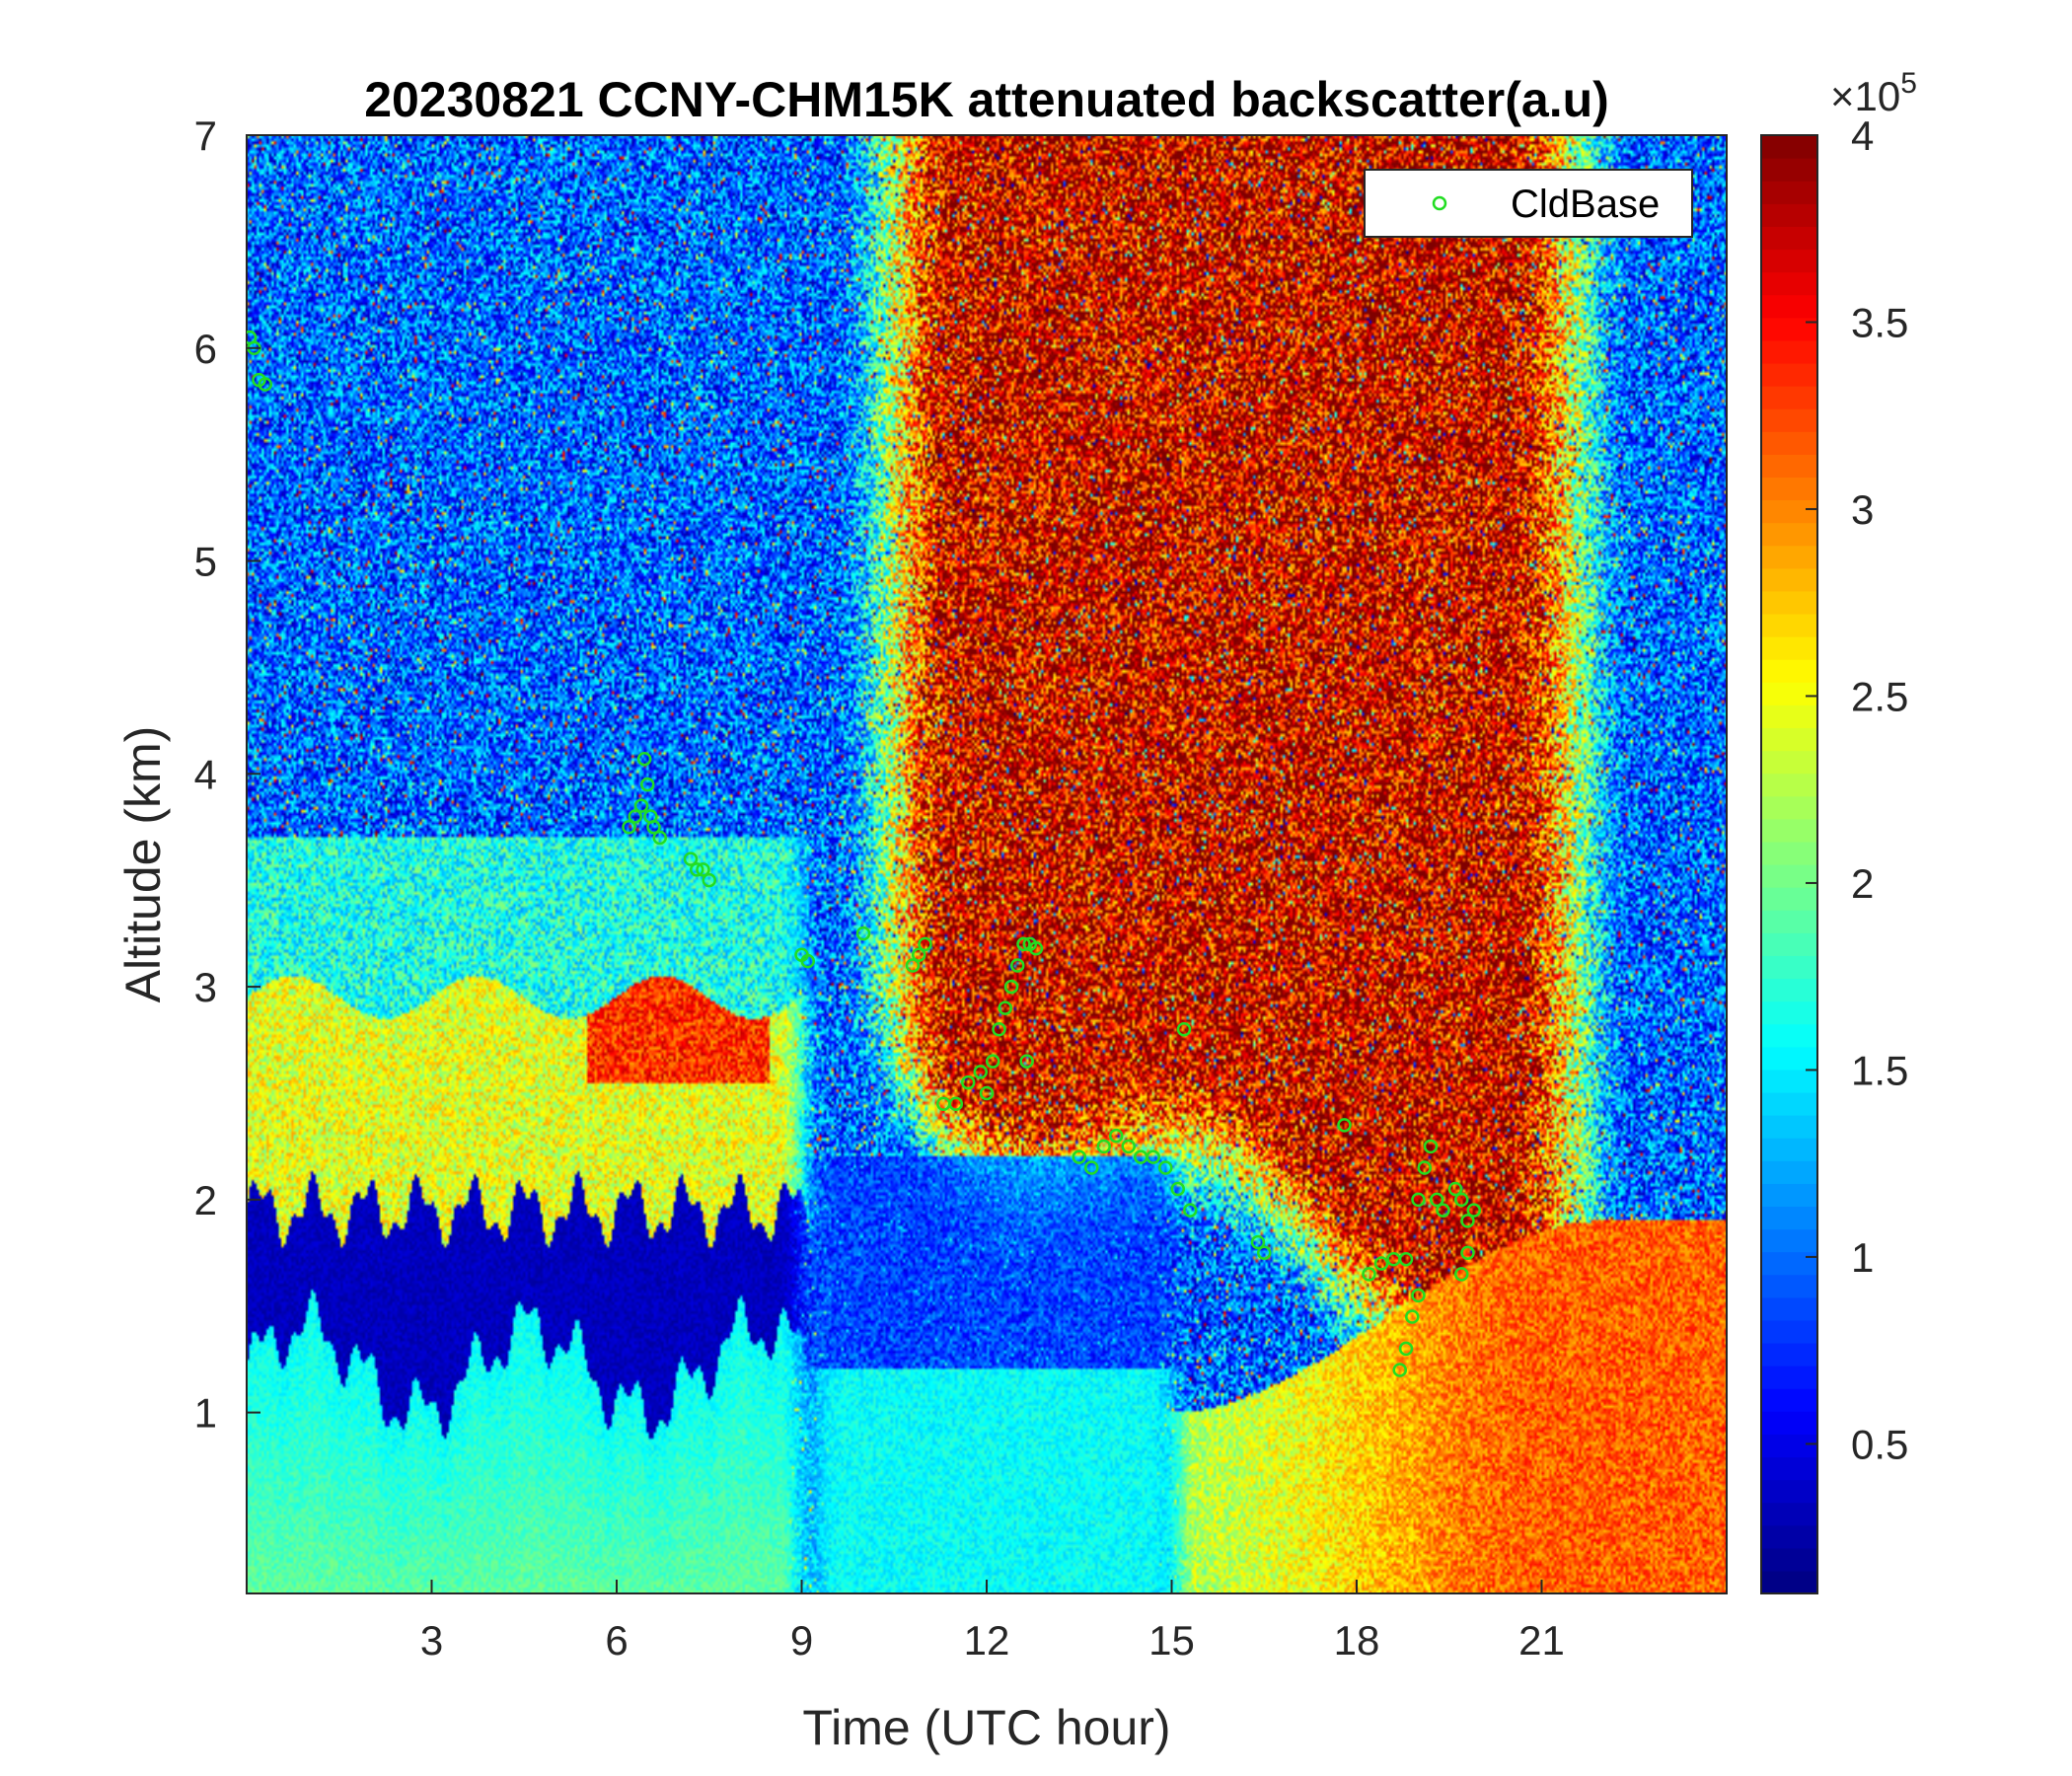 The height and width of the screenshot is (1776, 2072). Describe the element at coordinates (617, 1640) in the screenshot. I see `x-tick-label: 6` at that location.